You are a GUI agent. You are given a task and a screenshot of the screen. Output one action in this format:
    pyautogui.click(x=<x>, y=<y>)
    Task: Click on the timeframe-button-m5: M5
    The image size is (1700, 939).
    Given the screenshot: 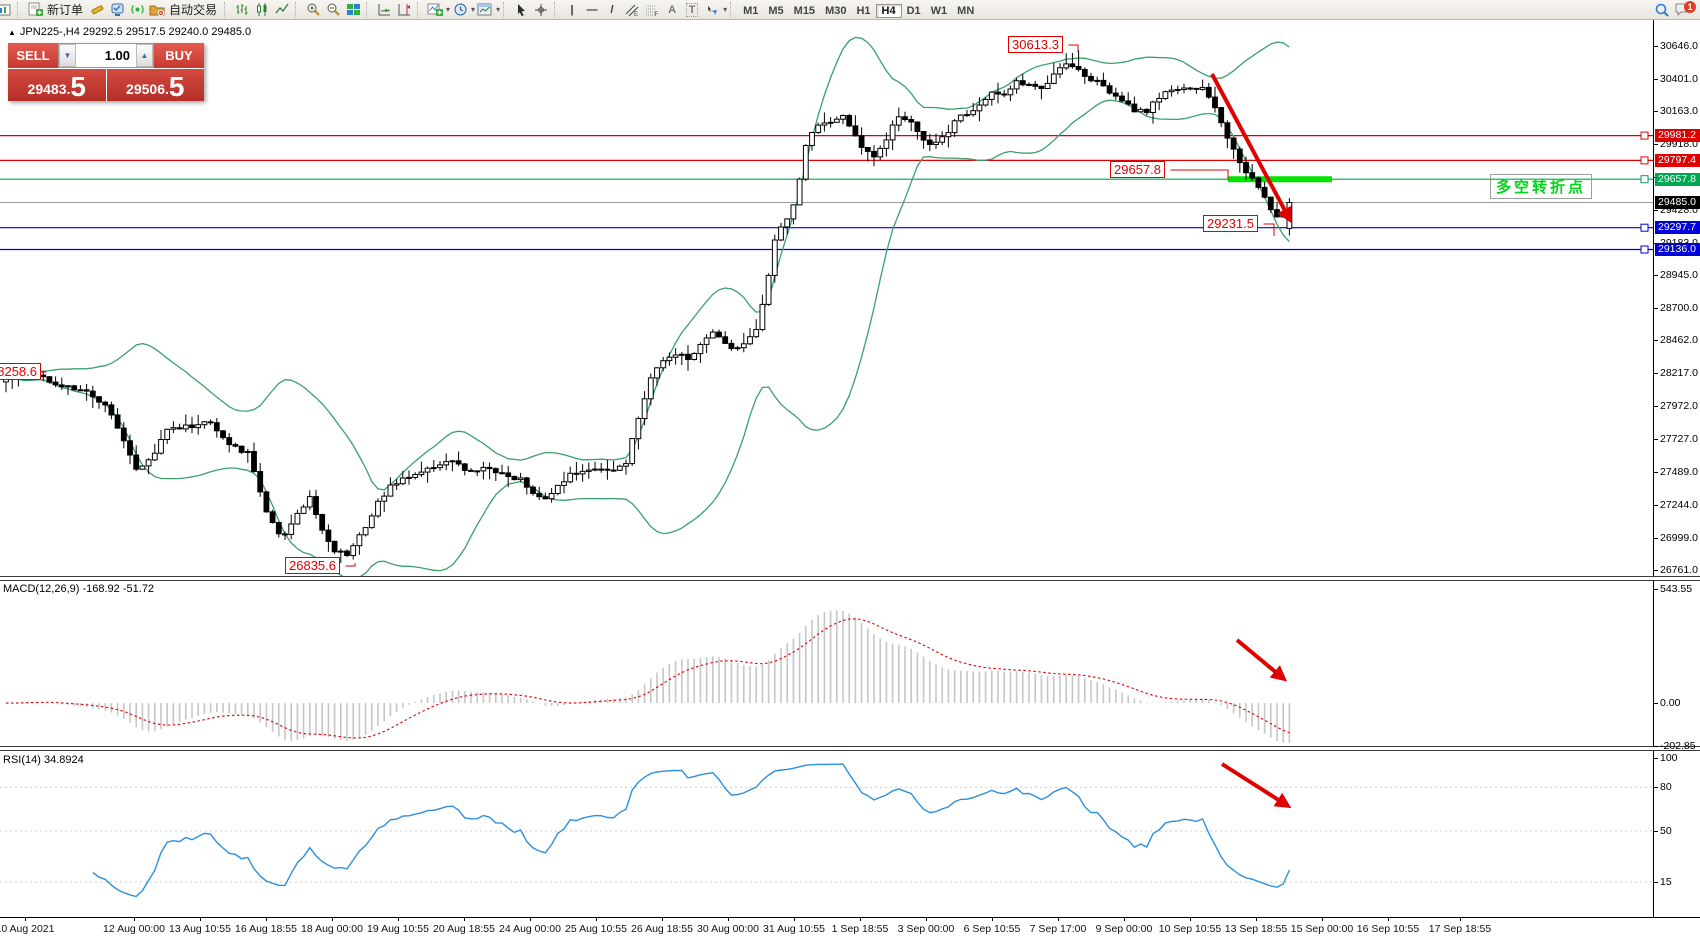 What is the action you would take?
    pyautogui.click(x=776, y=10)
    